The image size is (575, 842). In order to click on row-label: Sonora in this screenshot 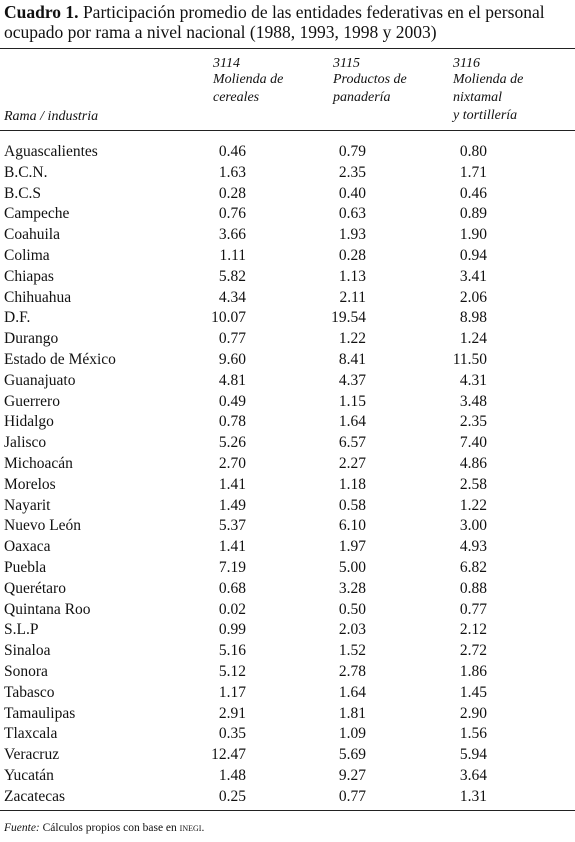, I will do `click(26, 671)`.